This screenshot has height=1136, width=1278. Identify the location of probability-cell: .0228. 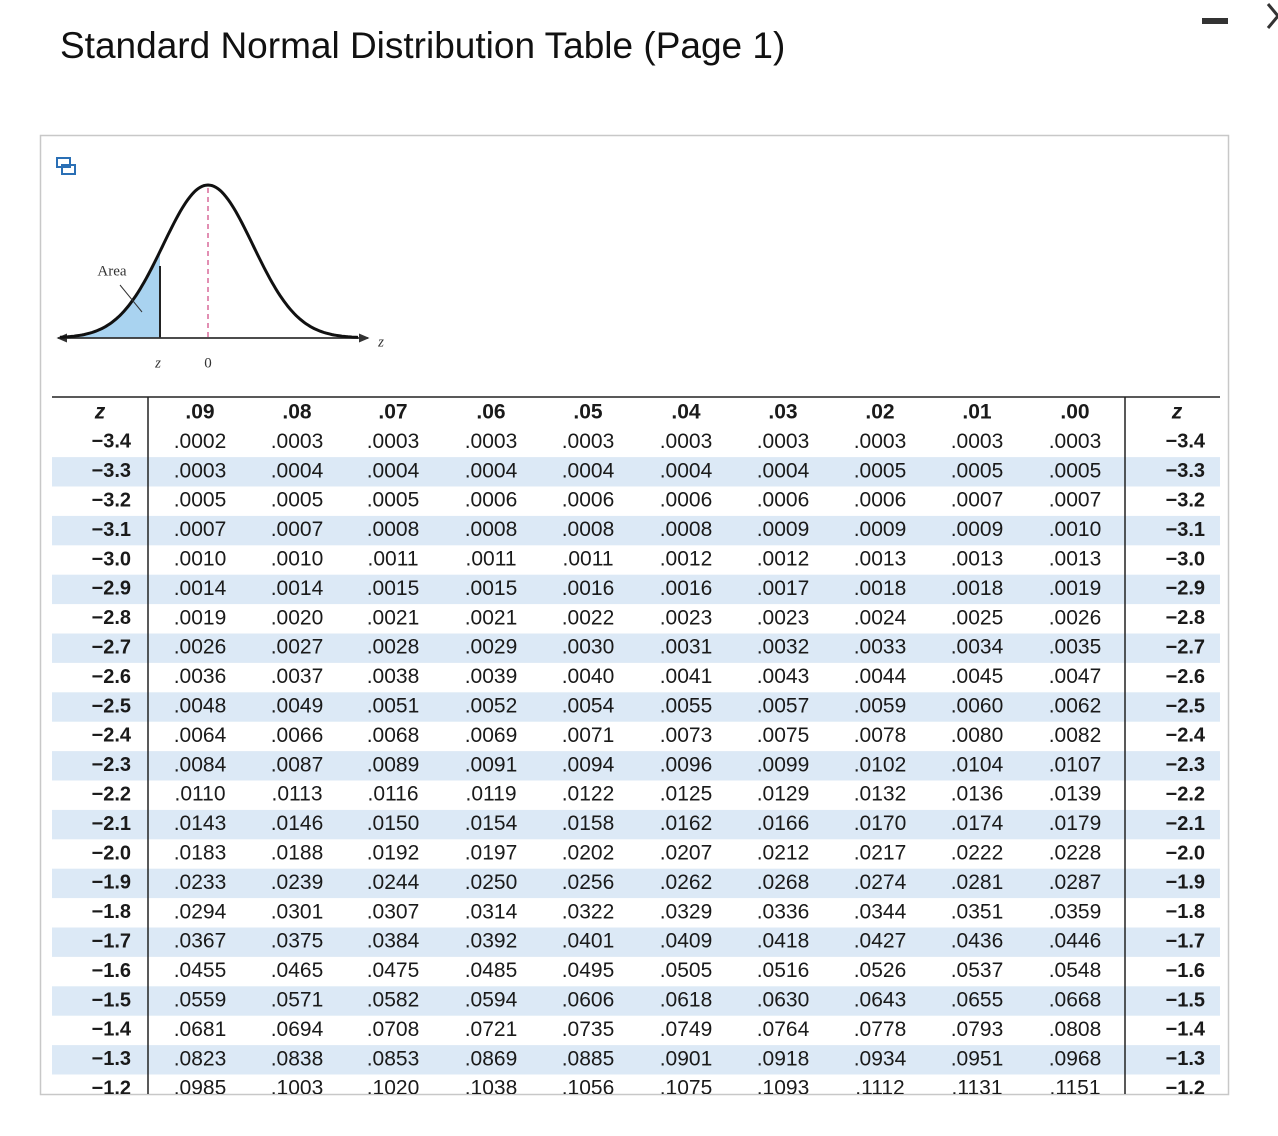
(1075, 853).